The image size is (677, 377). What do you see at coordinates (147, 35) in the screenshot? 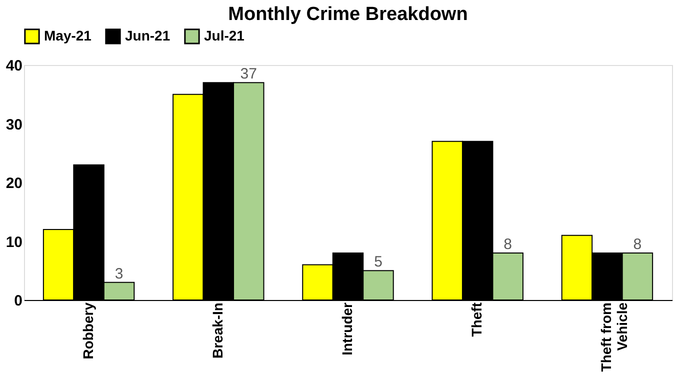
I see `legend-label: Jun-21` at bounding box center [147, 35].